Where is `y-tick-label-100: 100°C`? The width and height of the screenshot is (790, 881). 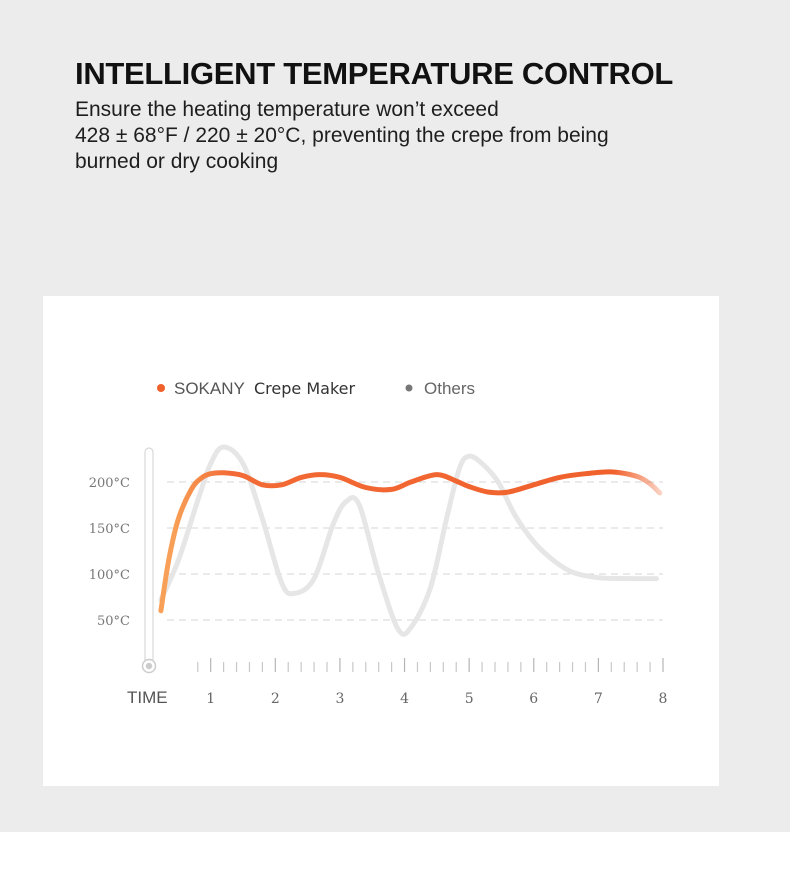 y-tick-label-100: 100°C is located at coordinates (109, 575).